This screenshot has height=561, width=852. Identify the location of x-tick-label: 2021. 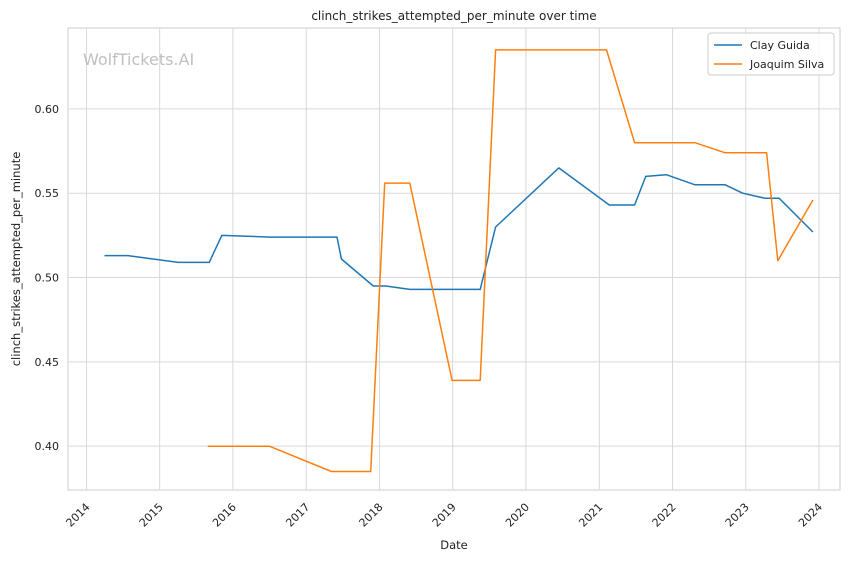
(590, 515).